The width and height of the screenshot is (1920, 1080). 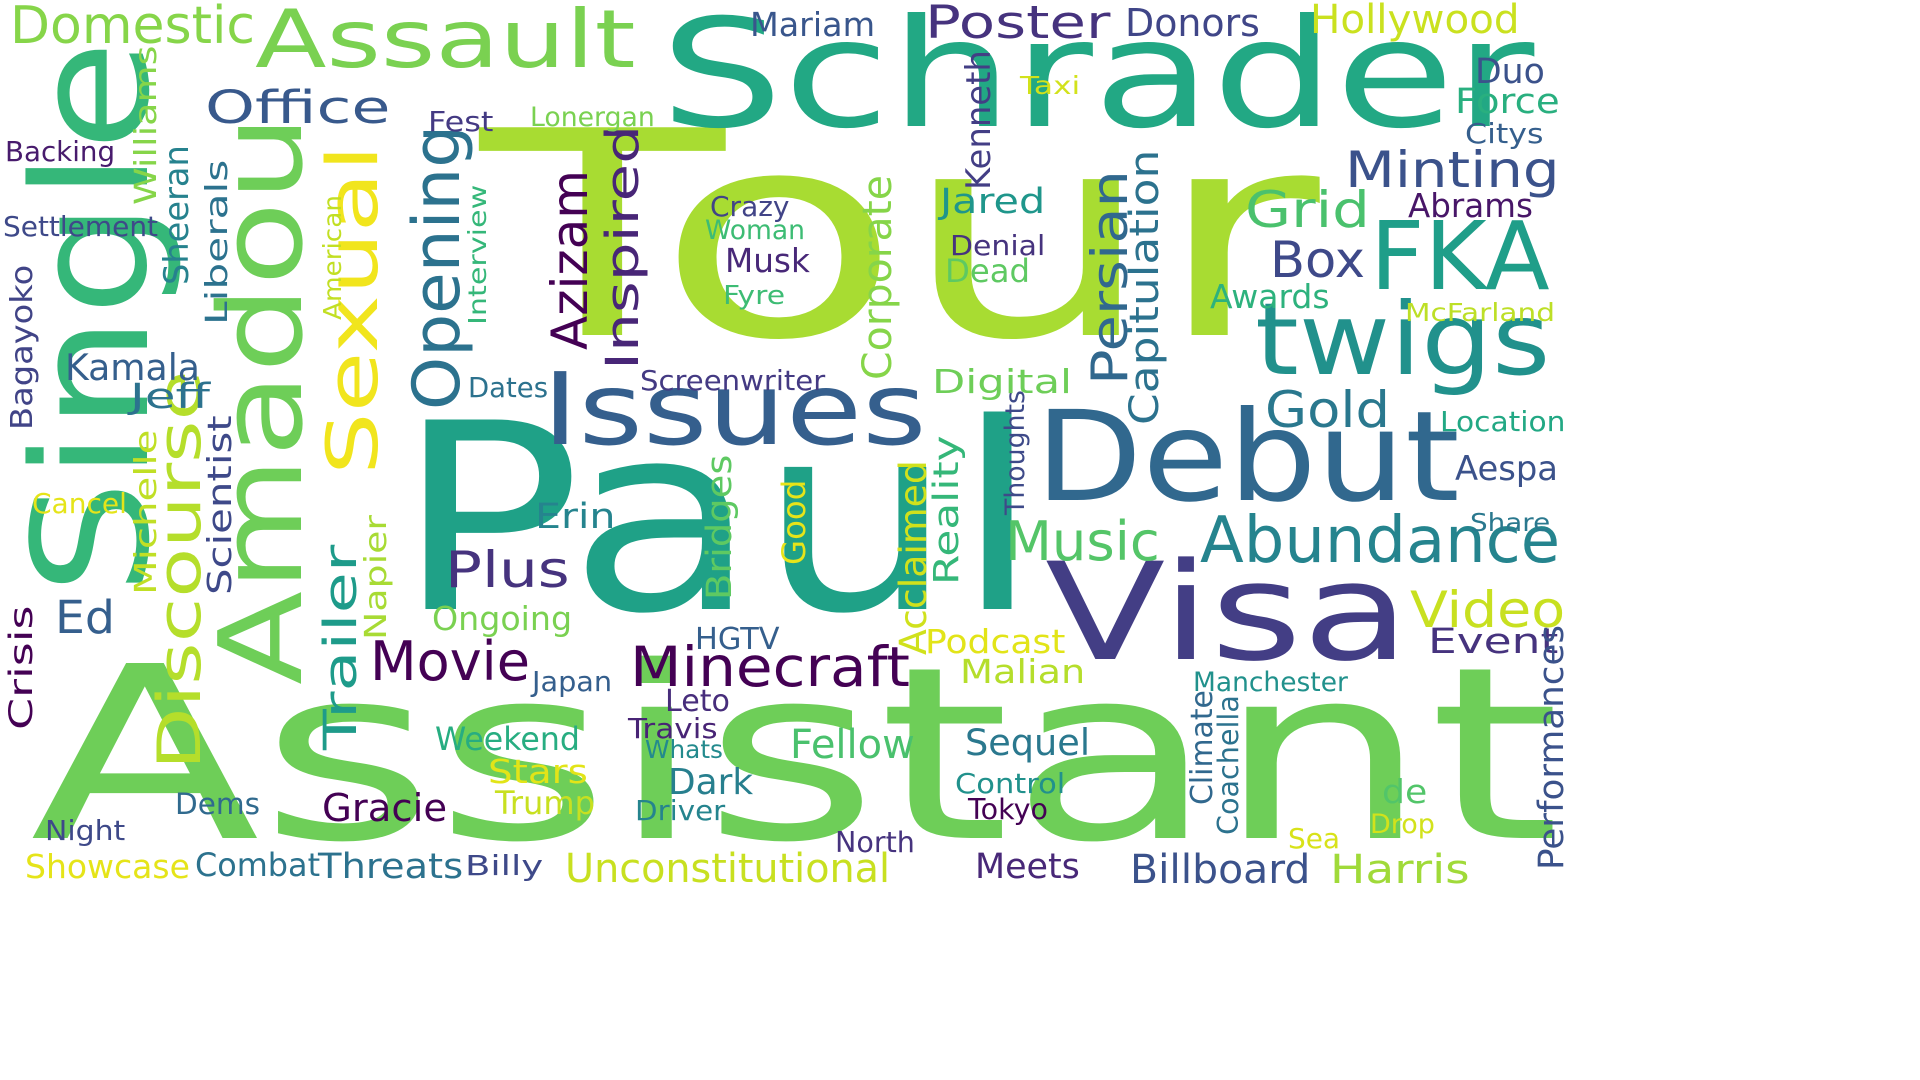 What do you see at coordinates (1015, 452) in the screenshot?
I see `word-thoughts: Thoughts` at bounding box center [1015, 452].